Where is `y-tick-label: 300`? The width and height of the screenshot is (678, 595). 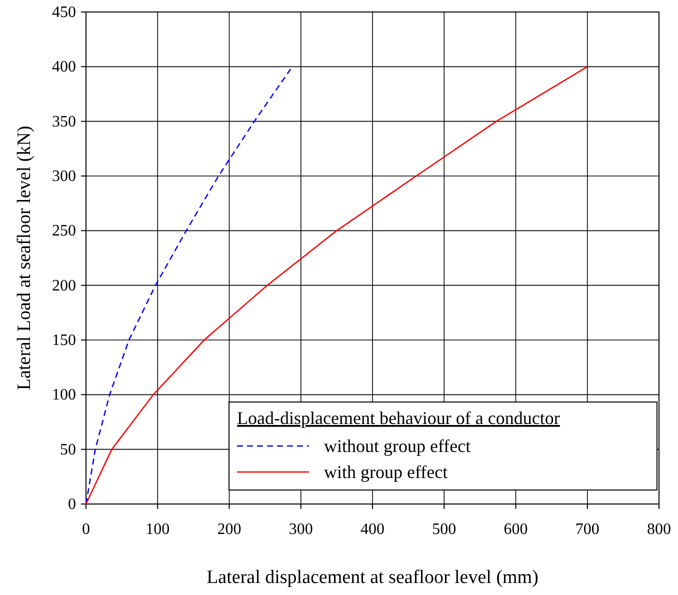
y-tick-label: 300 is located at coordinates (64, 176).